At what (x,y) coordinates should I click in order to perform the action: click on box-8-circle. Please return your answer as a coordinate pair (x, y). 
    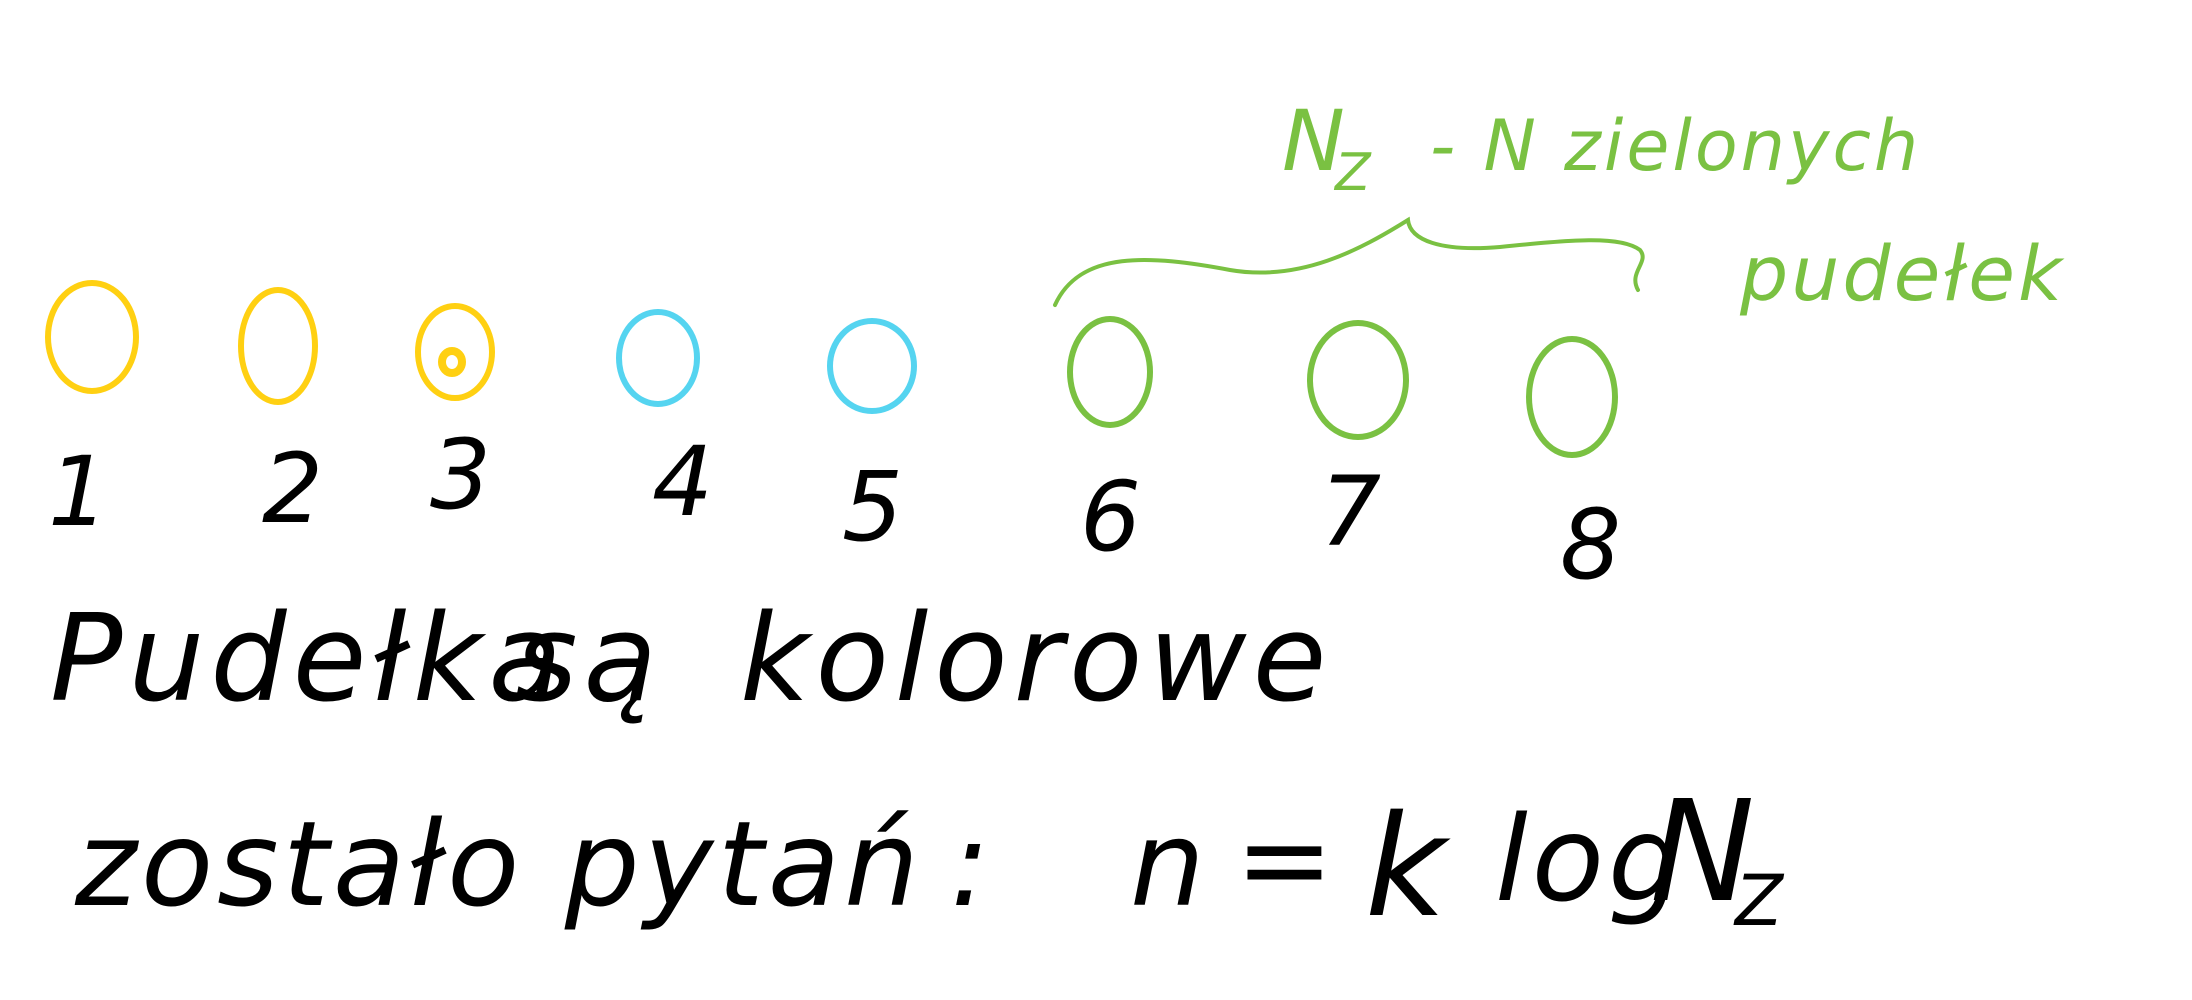
    Looking at the image, I should click on (1572, 397).